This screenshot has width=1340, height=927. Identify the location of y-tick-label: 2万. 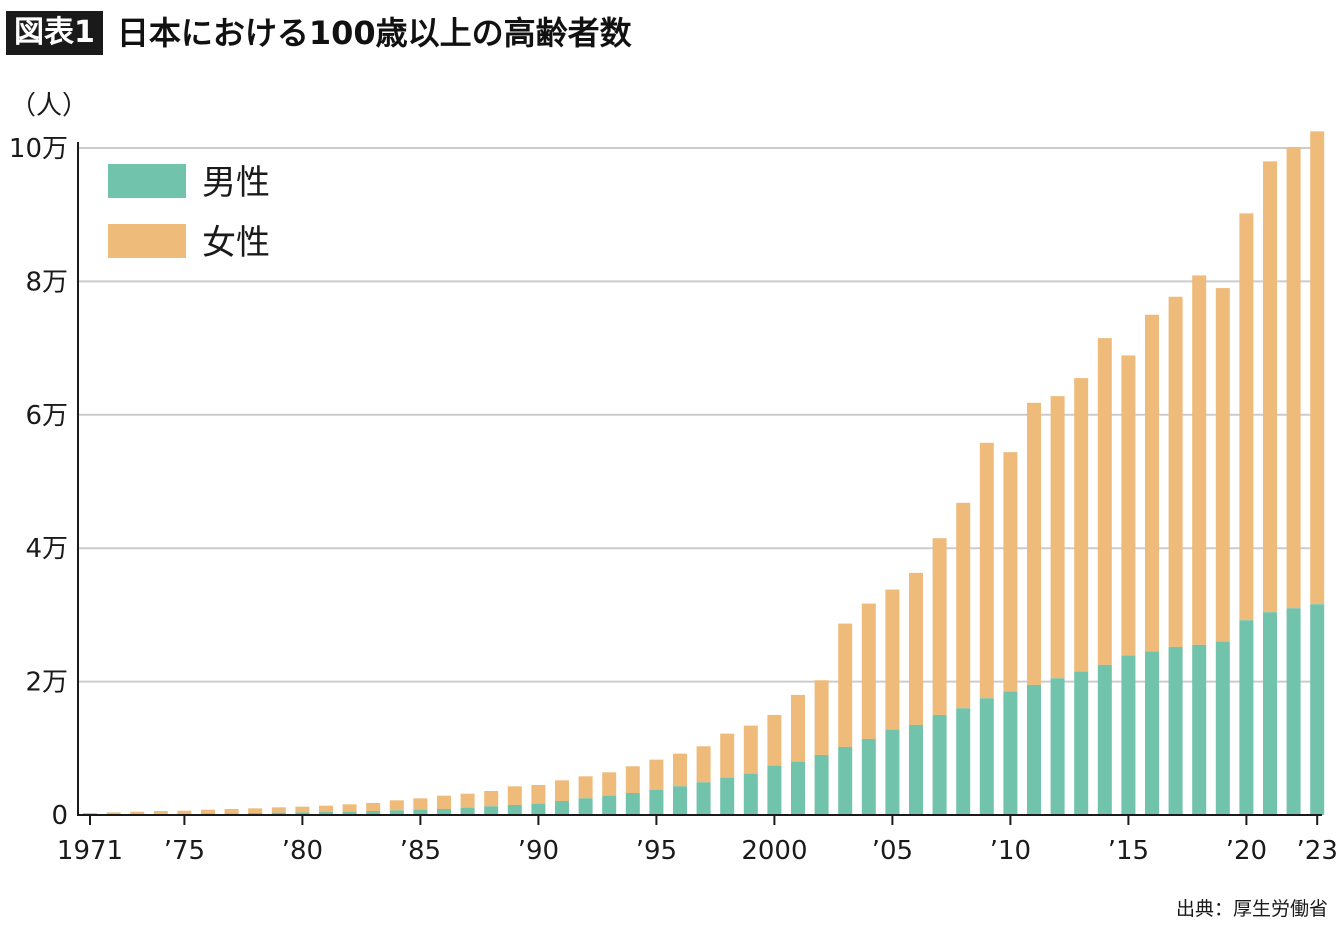
(46, 683).